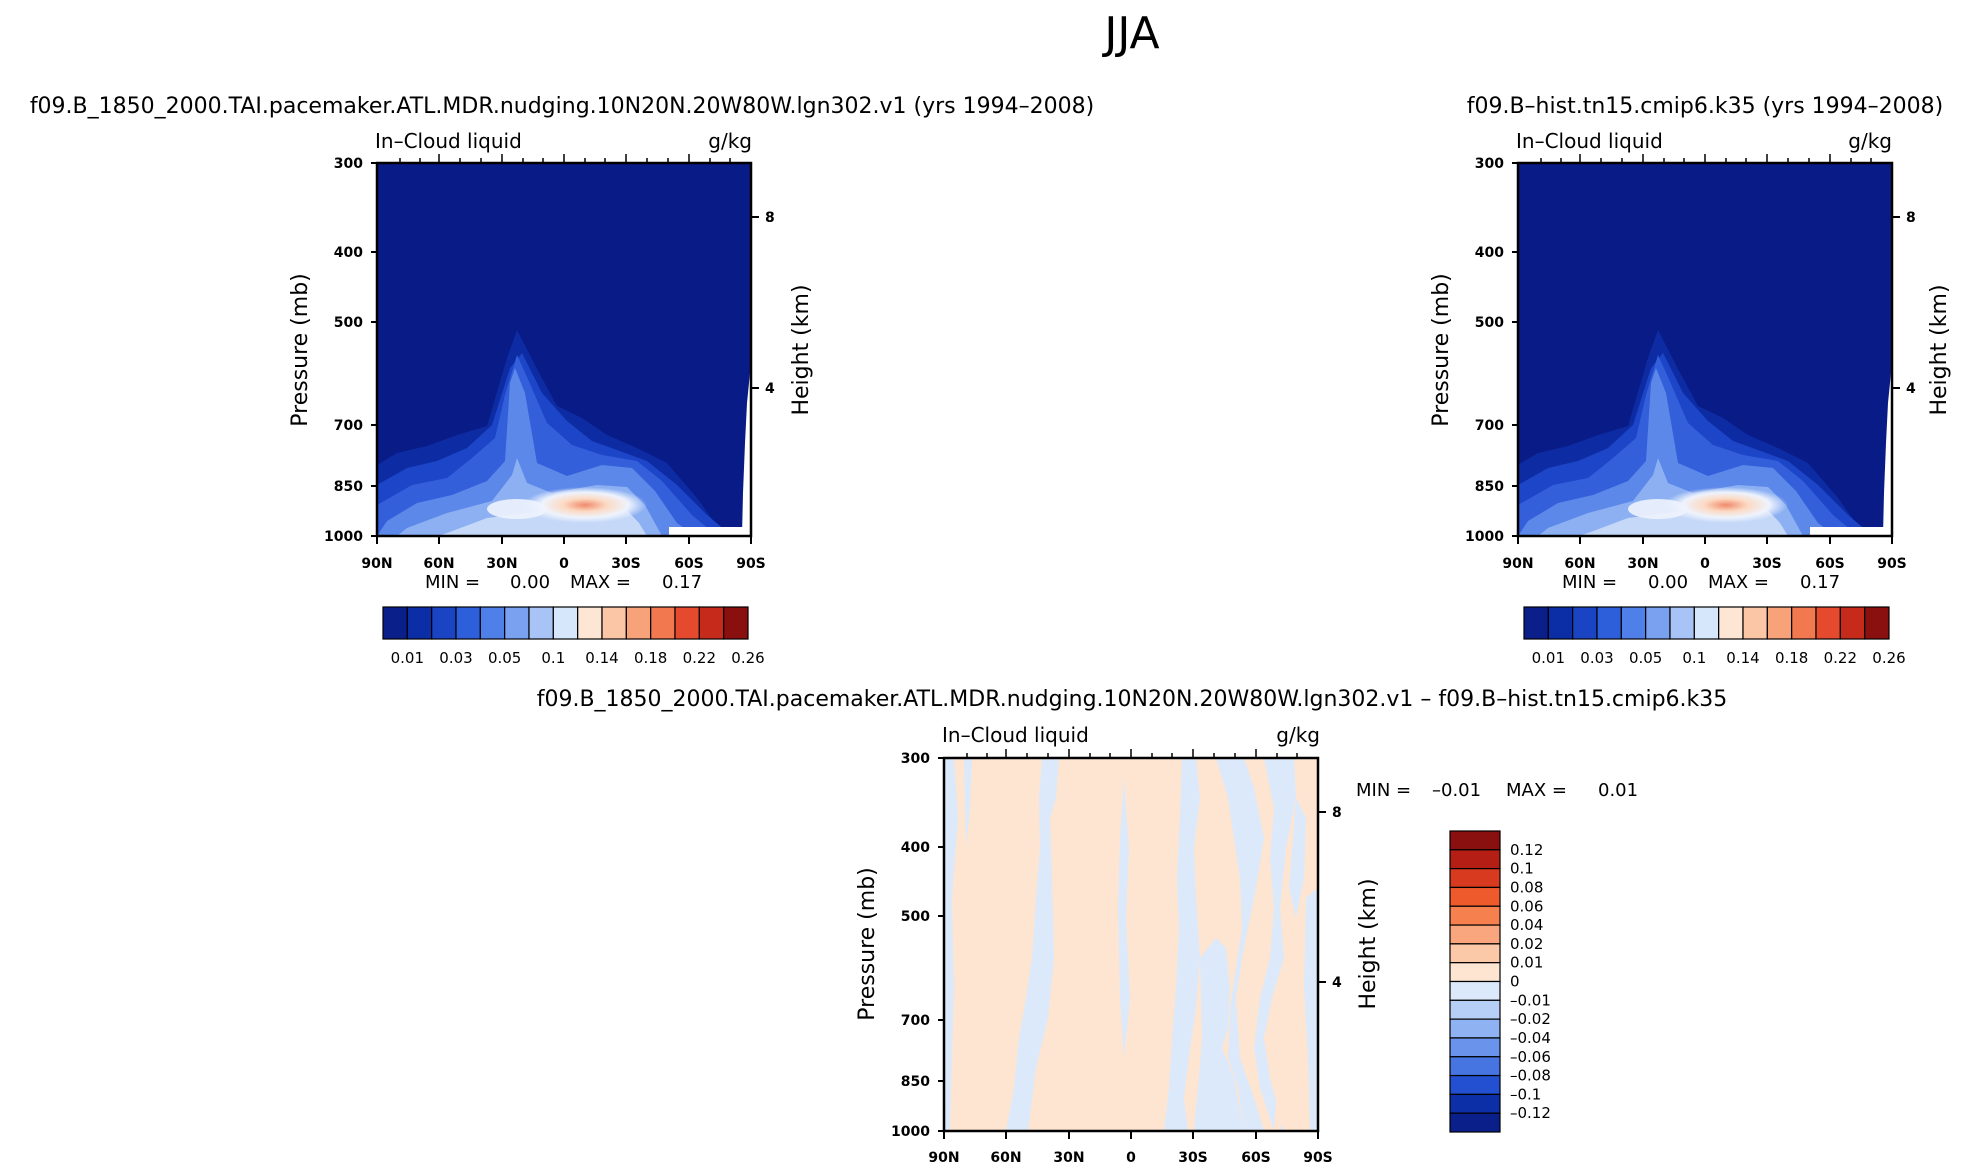 The height and width of the screenshot is (1167, 1965). I want to click on panel-2-max-value: 0.17, so click(1820, 582).